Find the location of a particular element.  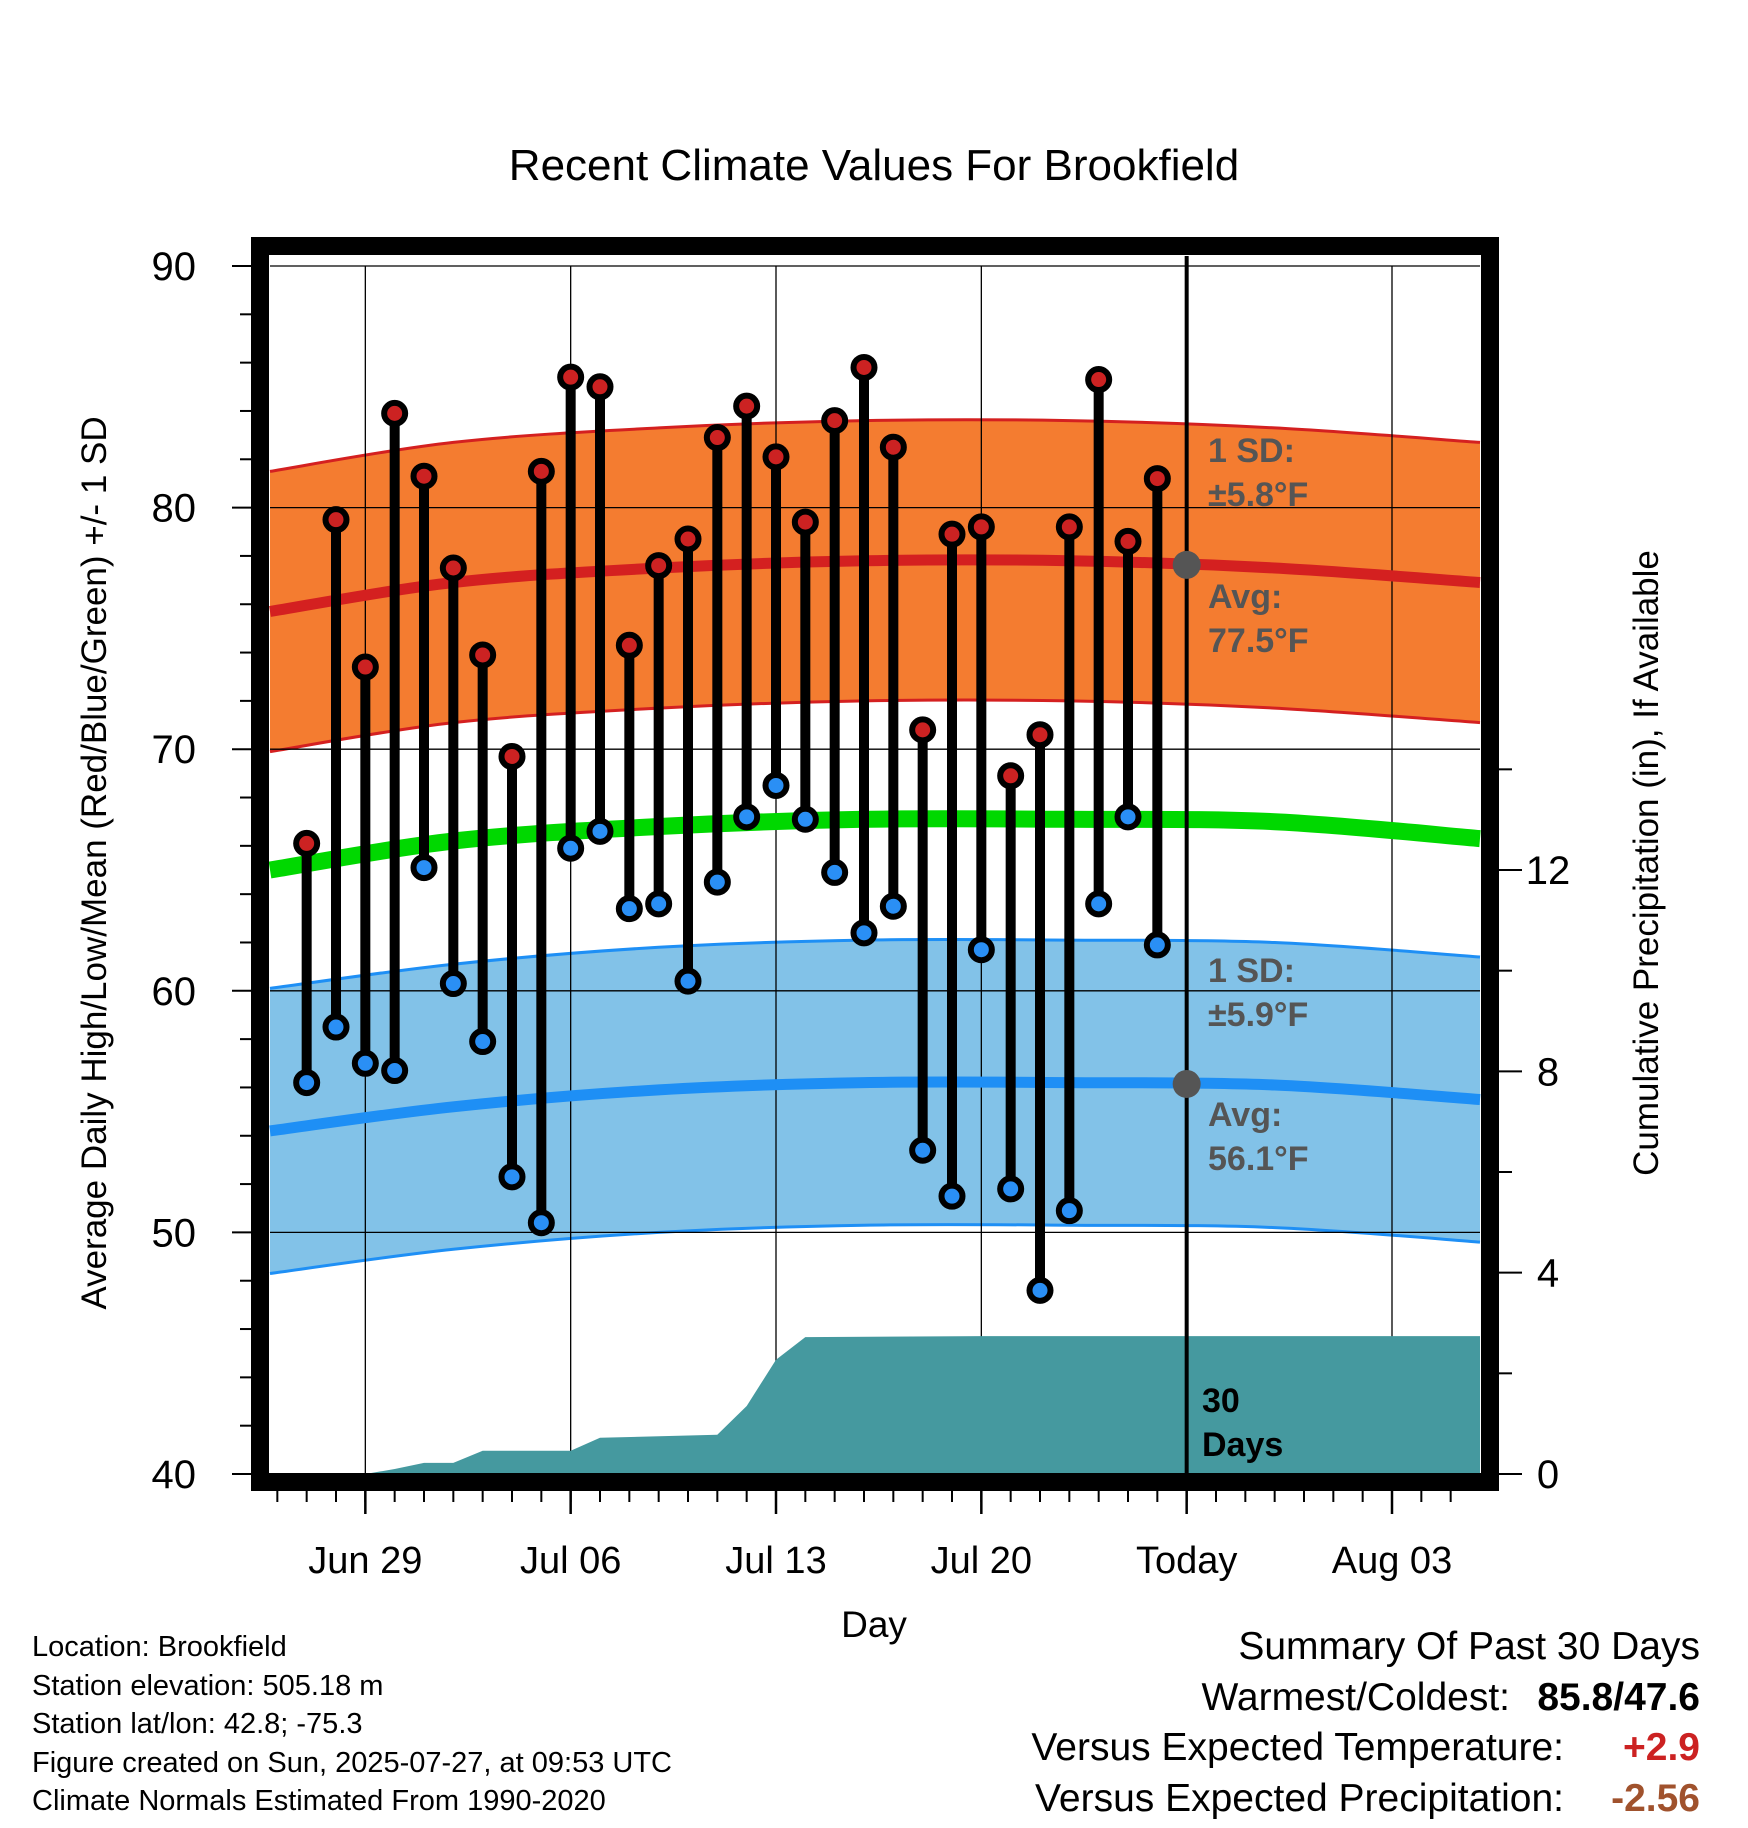

high-avg-label: Avg: is located at coordinates (1245, 597).